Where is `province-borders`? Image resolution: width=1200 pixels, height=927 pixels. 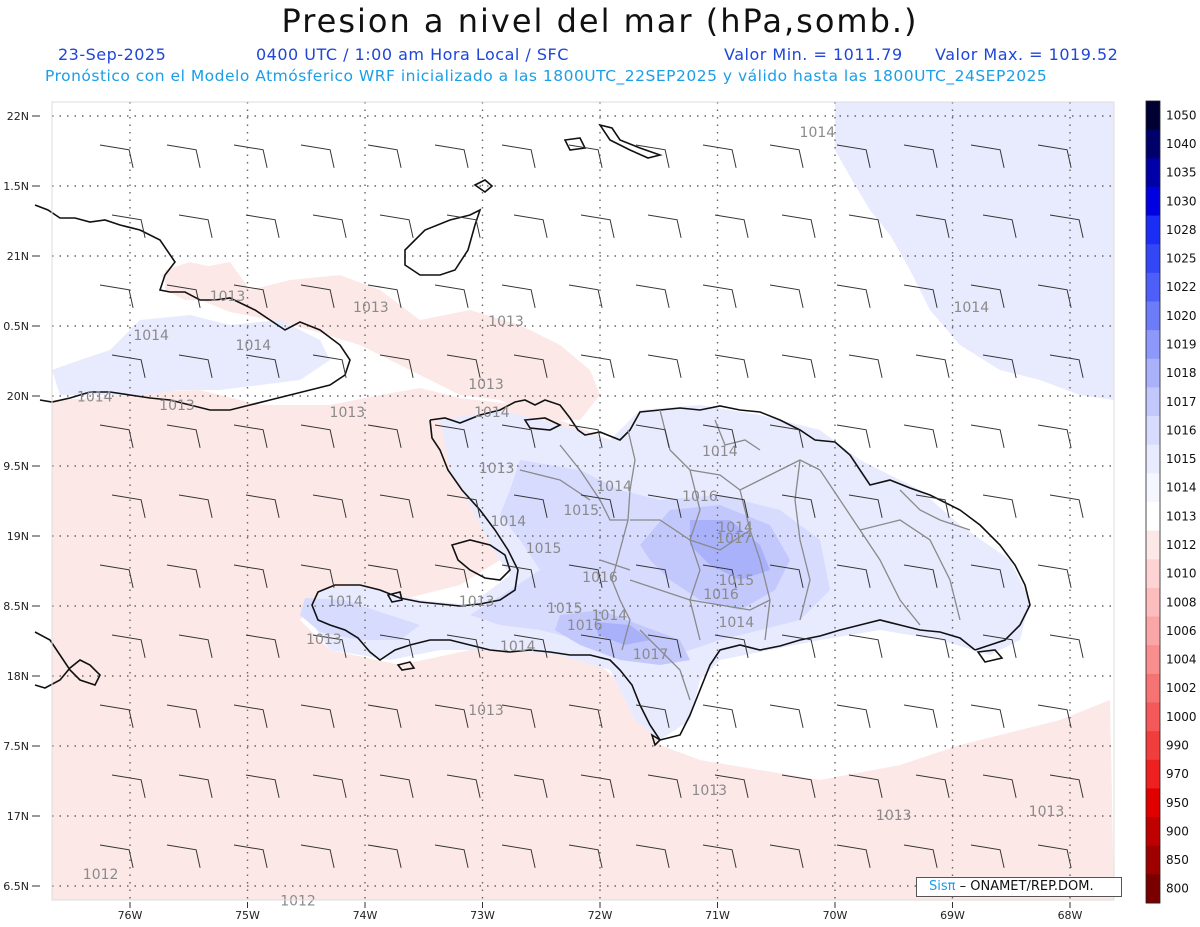
province-borders is located at coordinates (745, 555).